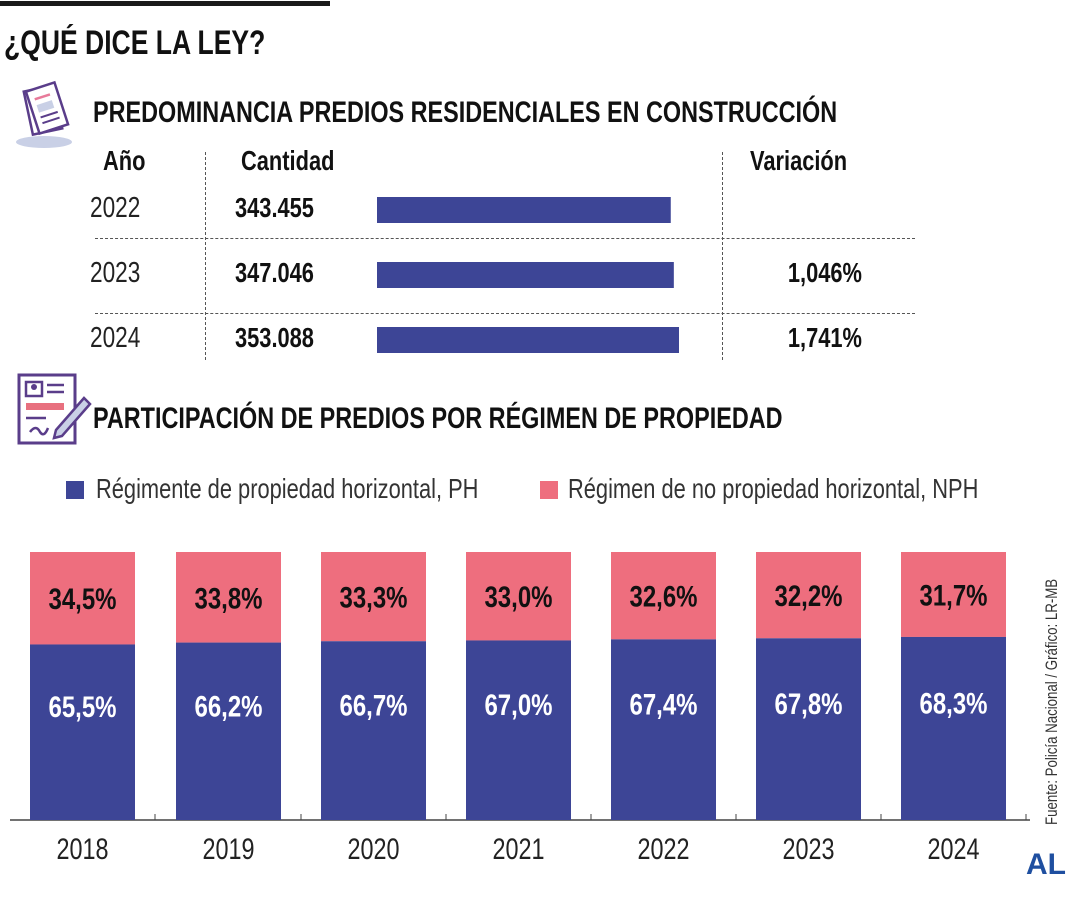 The height and width of the screenshot is (900, 1080). I want to click on col-header-variation: Variación, so click(812, 161).